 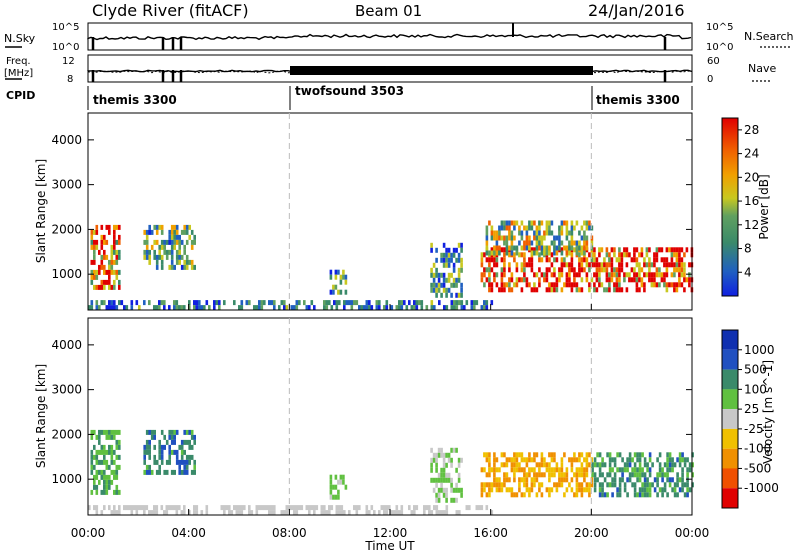 What do you see at coordinates (751, 130) in the screenshot?
I see `colorbar-tick-label: 28` at bounding box center [751, 130].